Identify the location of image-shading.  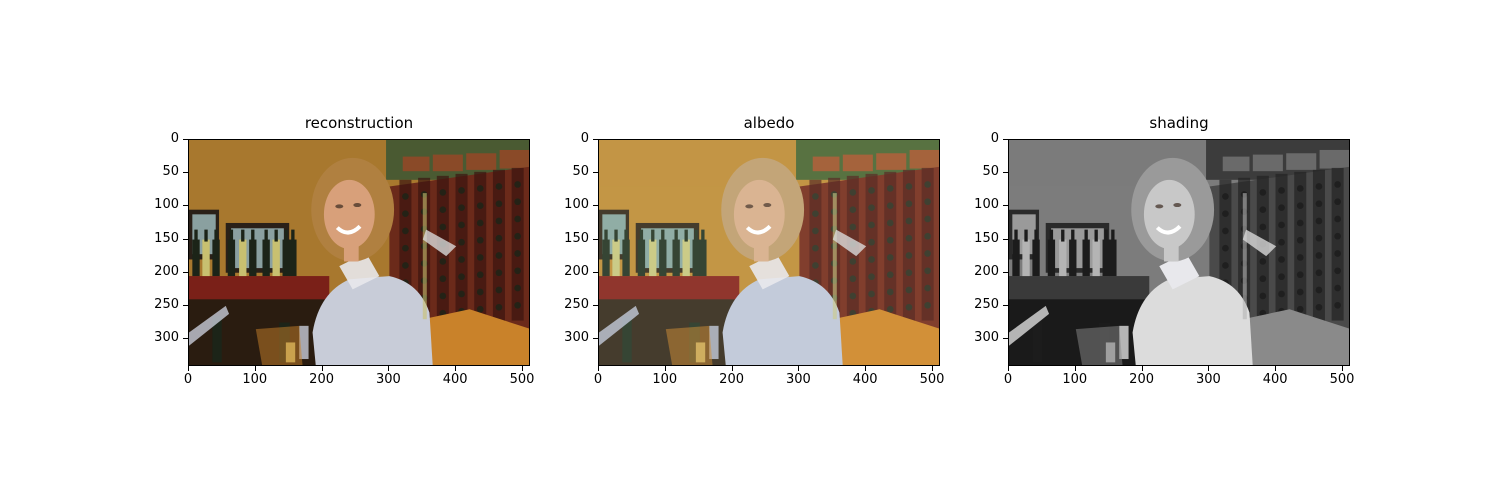
(1179, 252).